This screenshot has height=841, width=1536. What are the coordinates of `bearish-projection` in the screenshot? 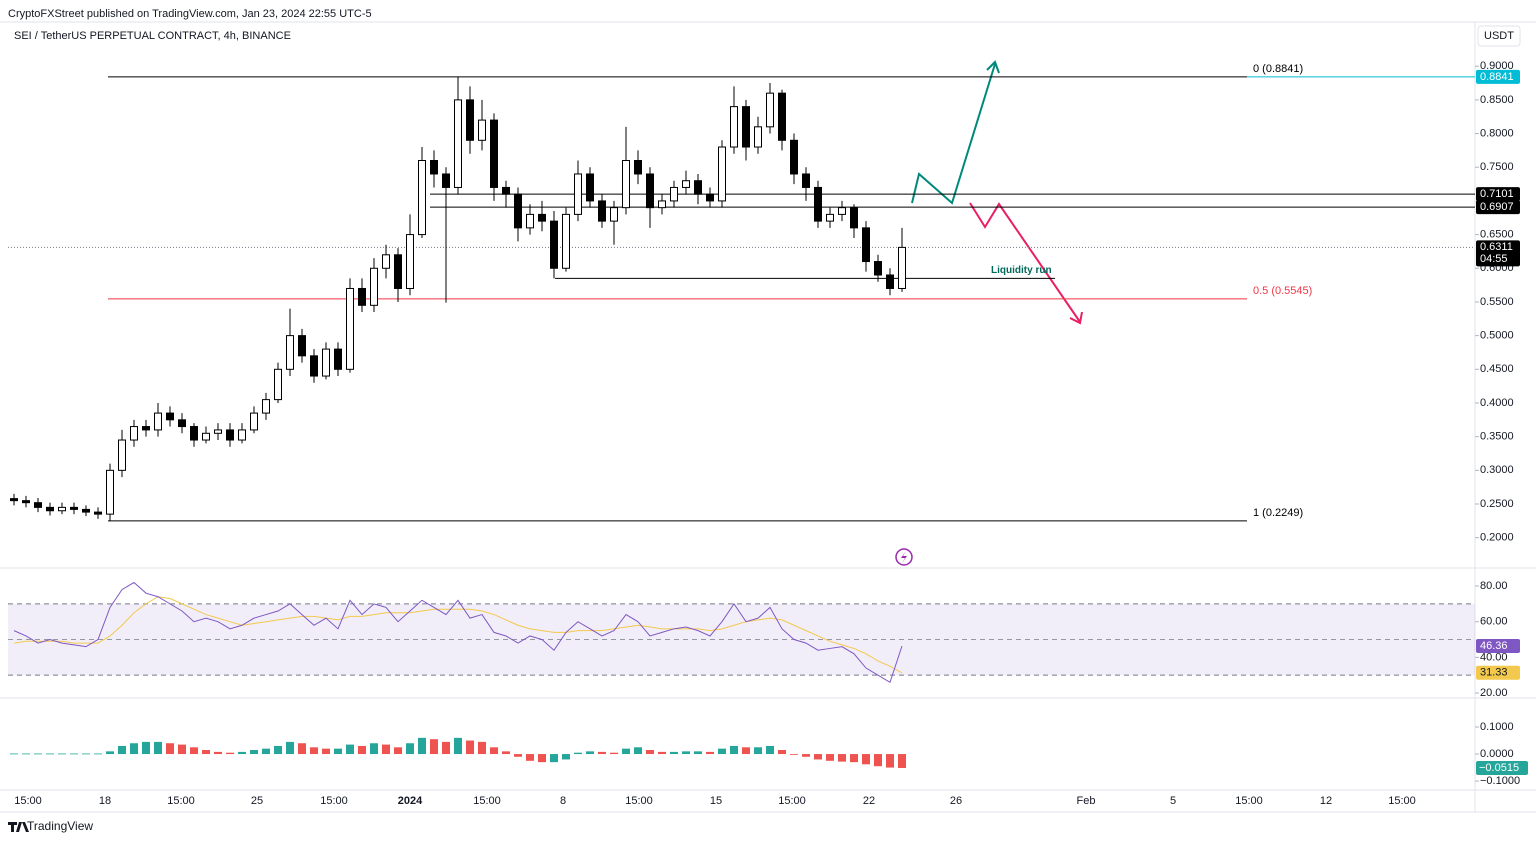 It's located at (1025, 262).